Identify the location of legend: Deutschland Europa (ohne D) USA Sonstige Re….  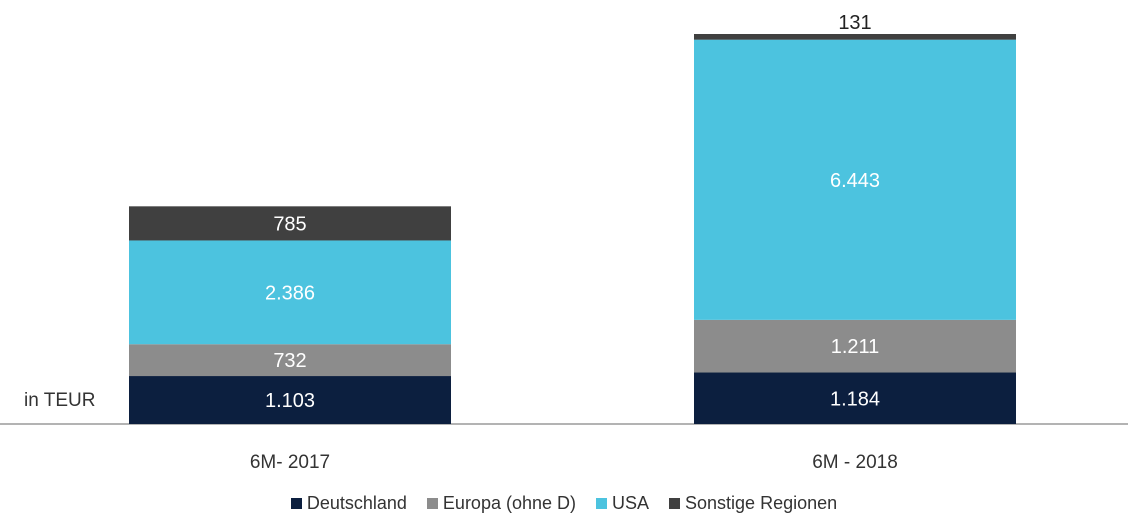
(564, 503).